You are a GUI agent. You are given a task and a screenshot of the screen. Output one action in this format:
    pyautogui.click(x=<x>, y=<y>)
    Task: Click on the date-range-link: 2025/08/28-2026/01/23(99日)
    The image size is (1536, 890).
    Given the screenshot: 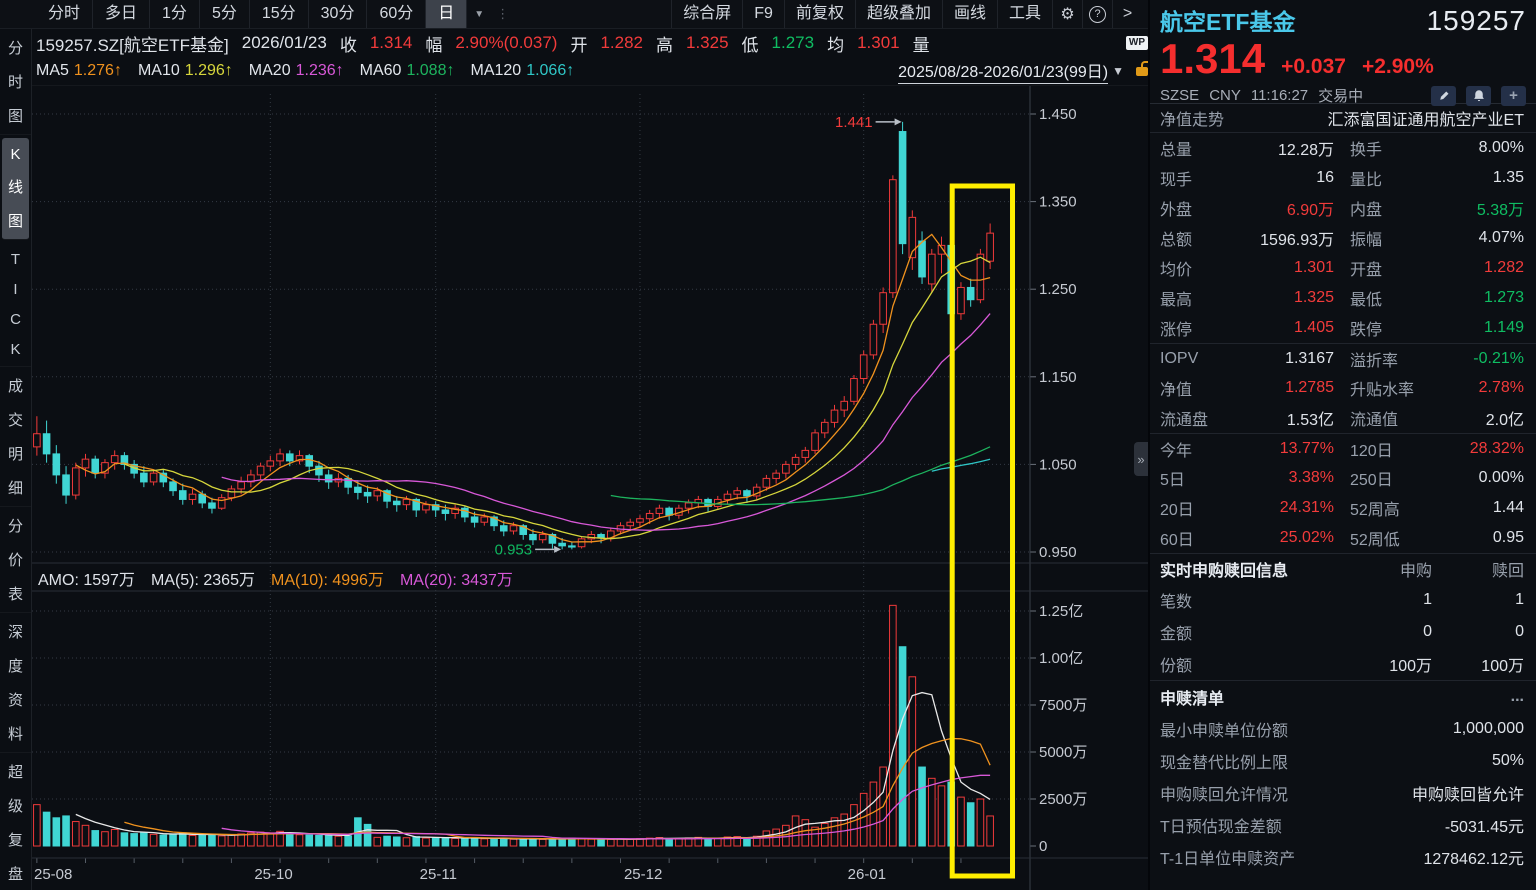 What is the action you would take?
    pyautogui.click(x=1003, y=71)
    